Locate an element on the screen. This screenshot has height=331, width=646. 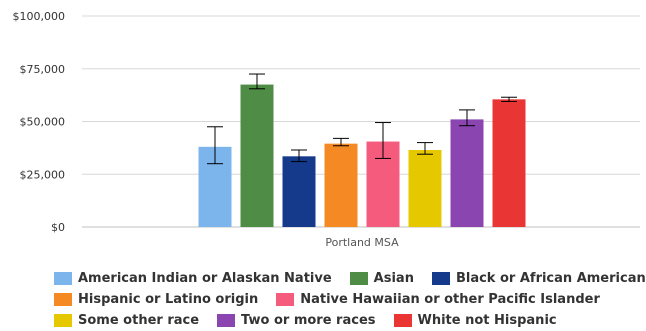
legend-item: American Indian or Alaskan Native is located at coordinates (193, 278).